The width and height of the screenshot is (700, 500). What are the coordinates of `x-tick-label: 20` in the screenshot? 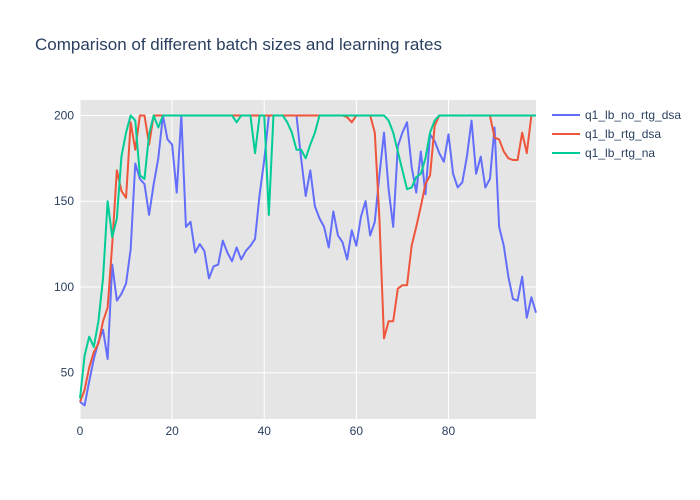 It's located at (172, 431).